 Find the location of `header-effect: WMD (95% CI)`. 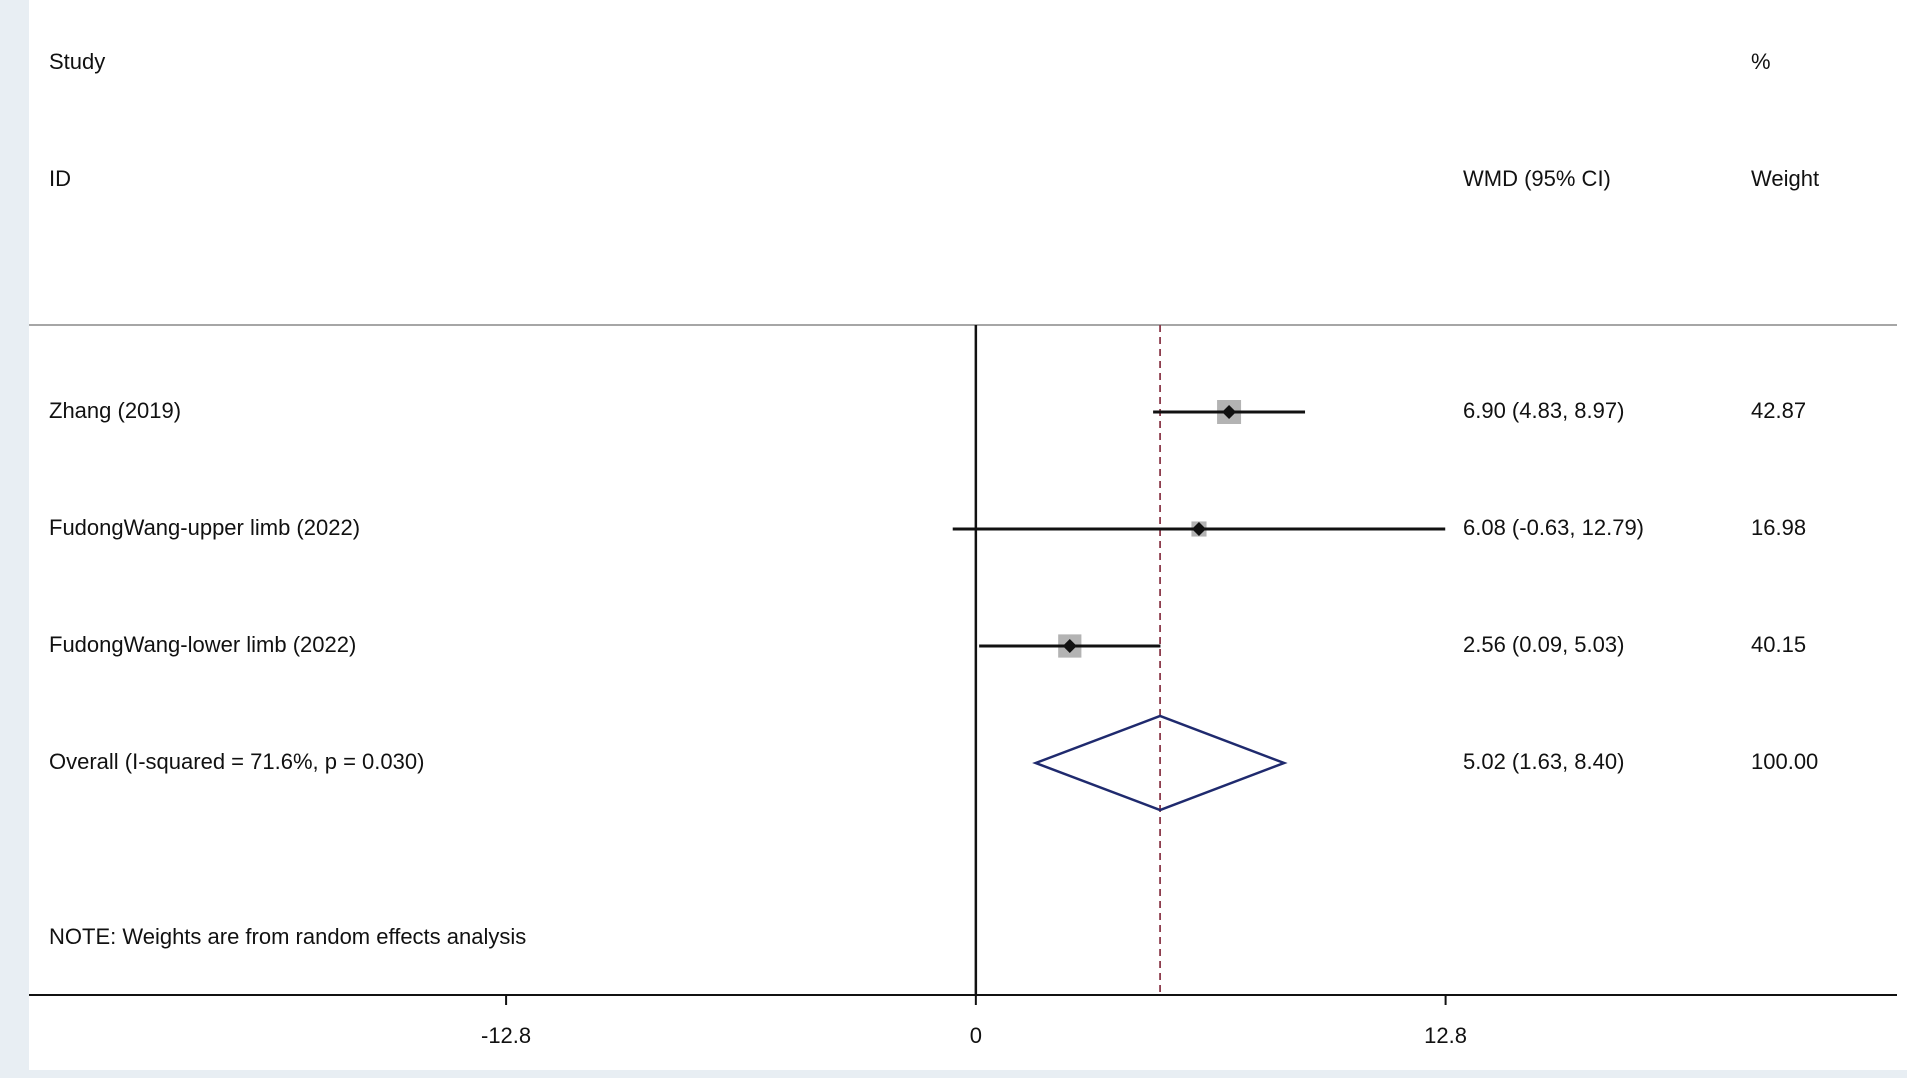

header-effect: WMD (95% CI) is located at coordinates (1537, 178).